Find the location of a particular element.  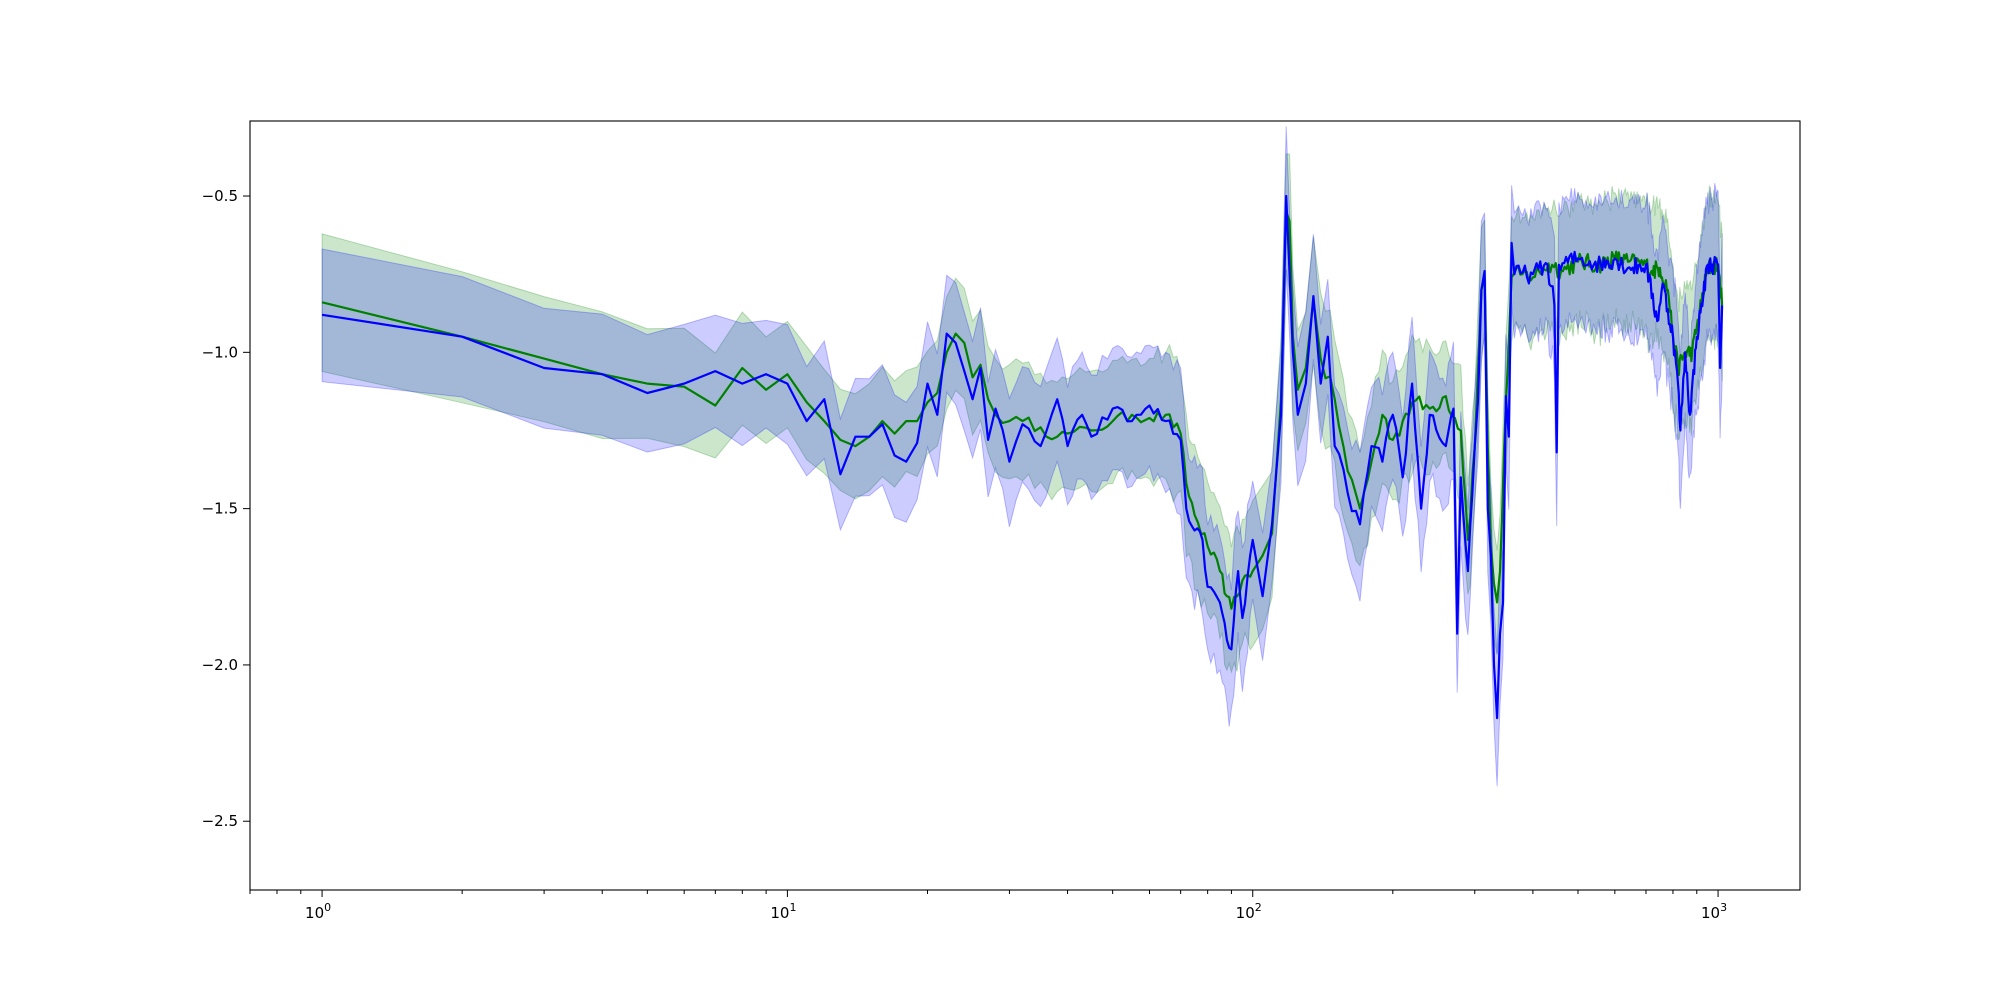

y-axis: −0.5 −1.0 −1.5 −2.0 −2.5 is located at coordinates (226, 508).